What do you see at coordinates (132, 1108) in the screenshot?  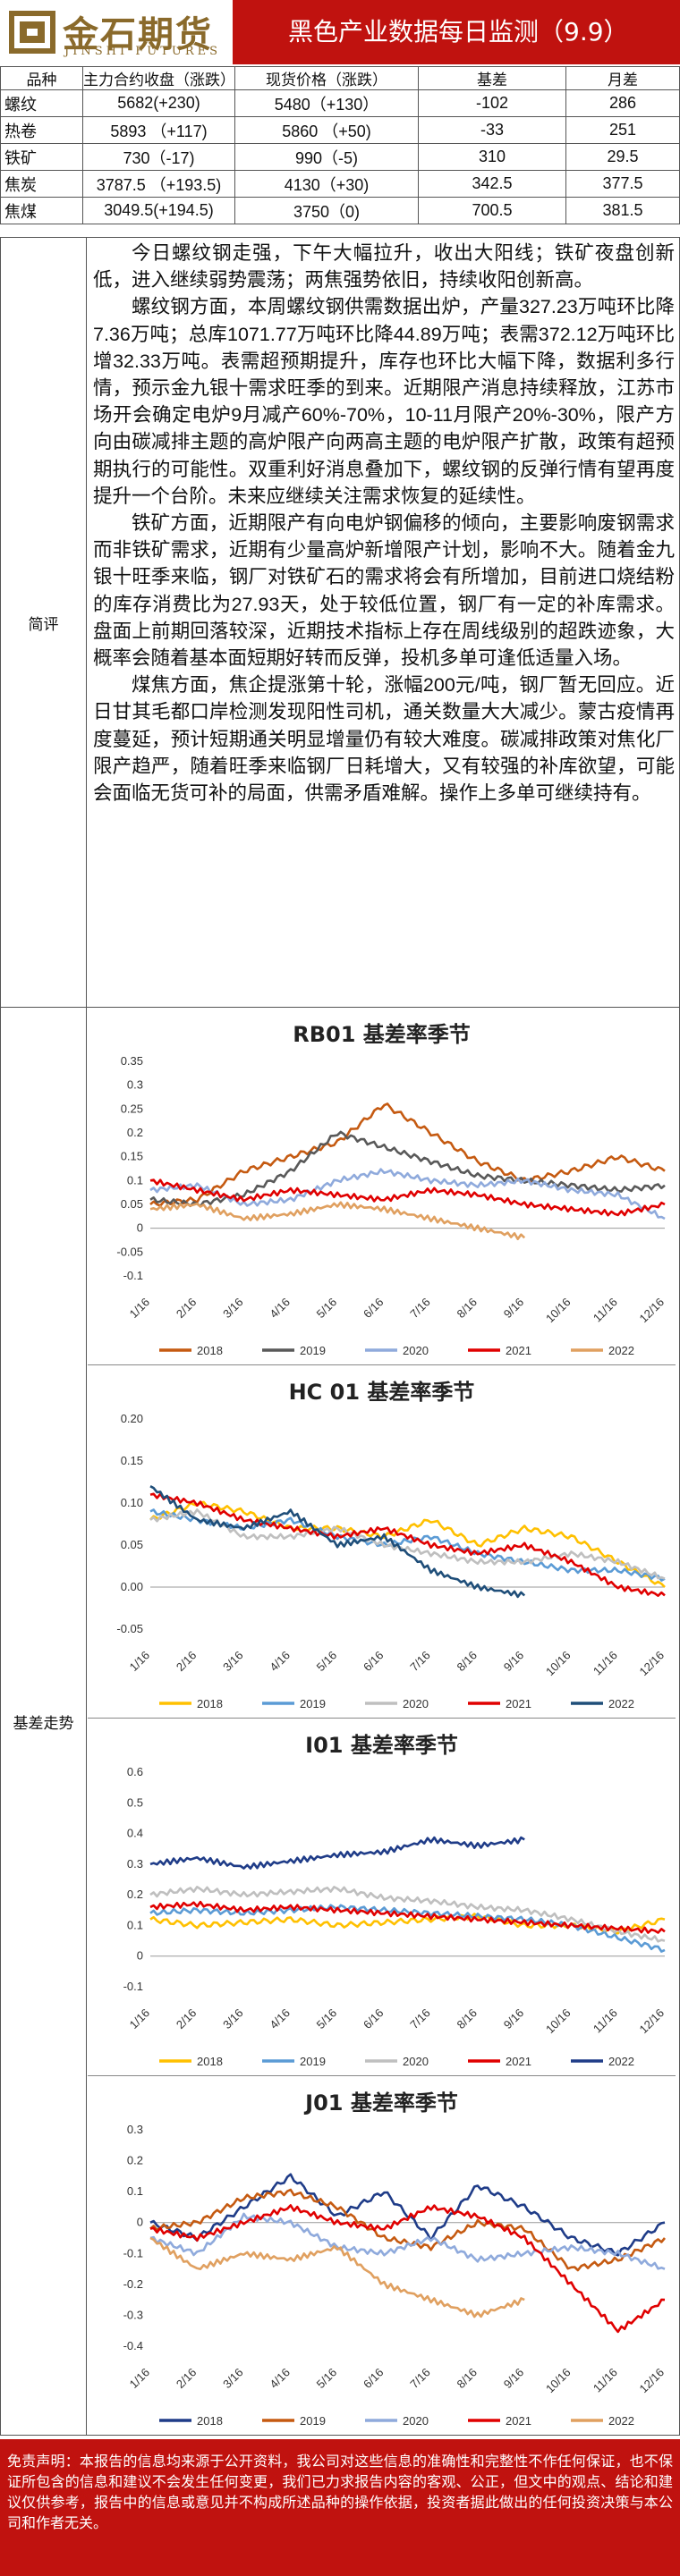 I see `y-tick-label: 0.25` at bounding box center [132, 1108].